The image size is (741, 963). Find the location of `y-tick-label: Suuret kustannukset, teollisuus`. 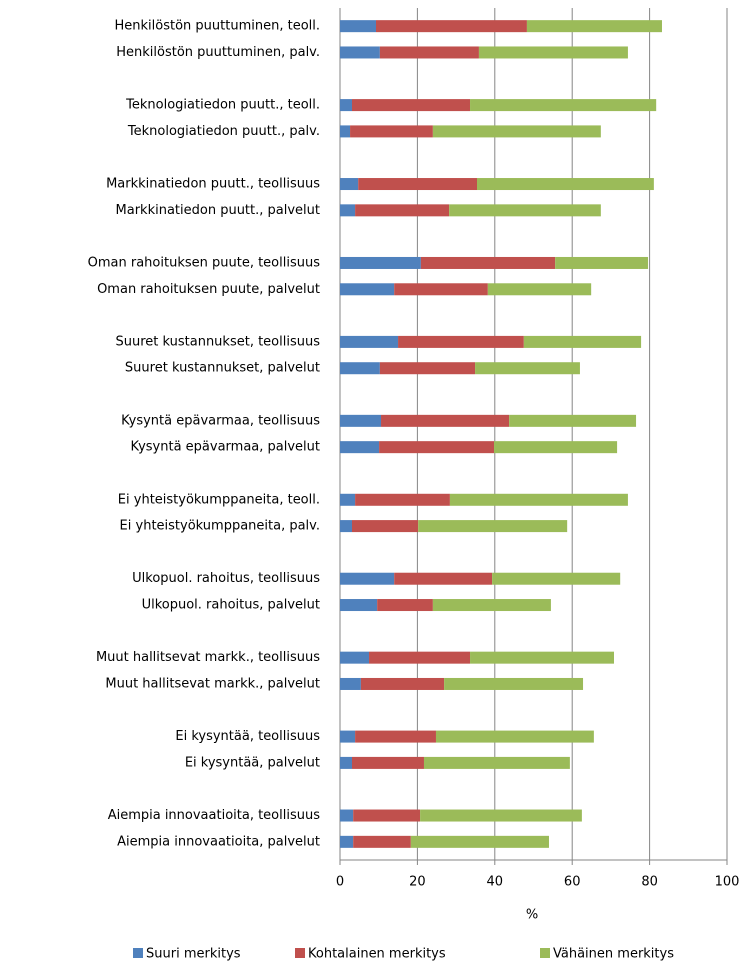

y-tick-label: Suuret kustannukset, teollisuus is located at coordinates (217, 341).